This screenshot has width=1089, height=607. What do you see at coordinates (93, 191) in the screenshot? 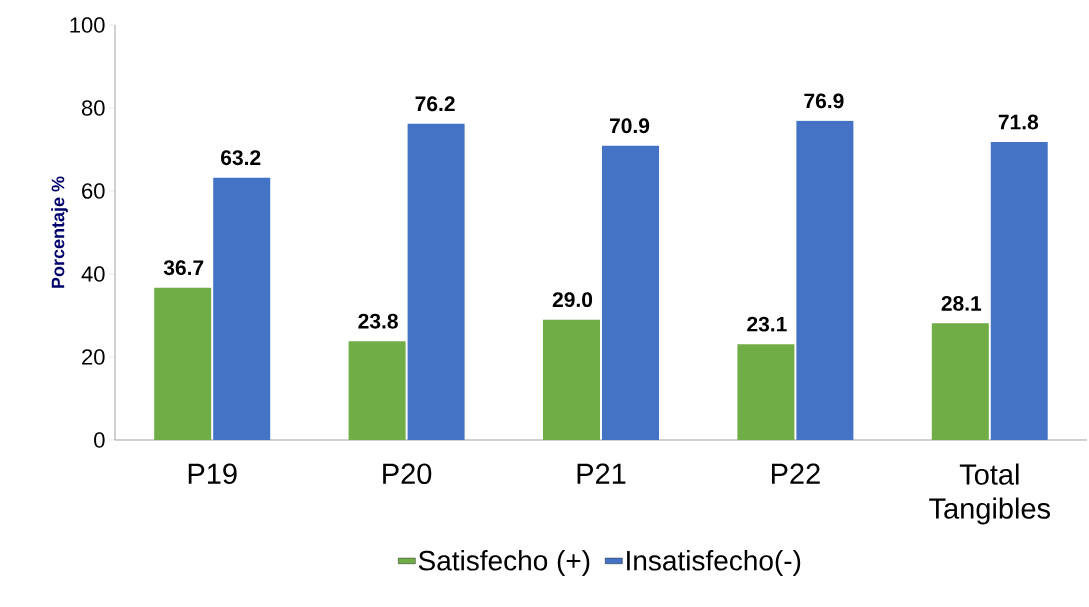
I see `y-tick-label: 60` at bounding box center [93, 191].